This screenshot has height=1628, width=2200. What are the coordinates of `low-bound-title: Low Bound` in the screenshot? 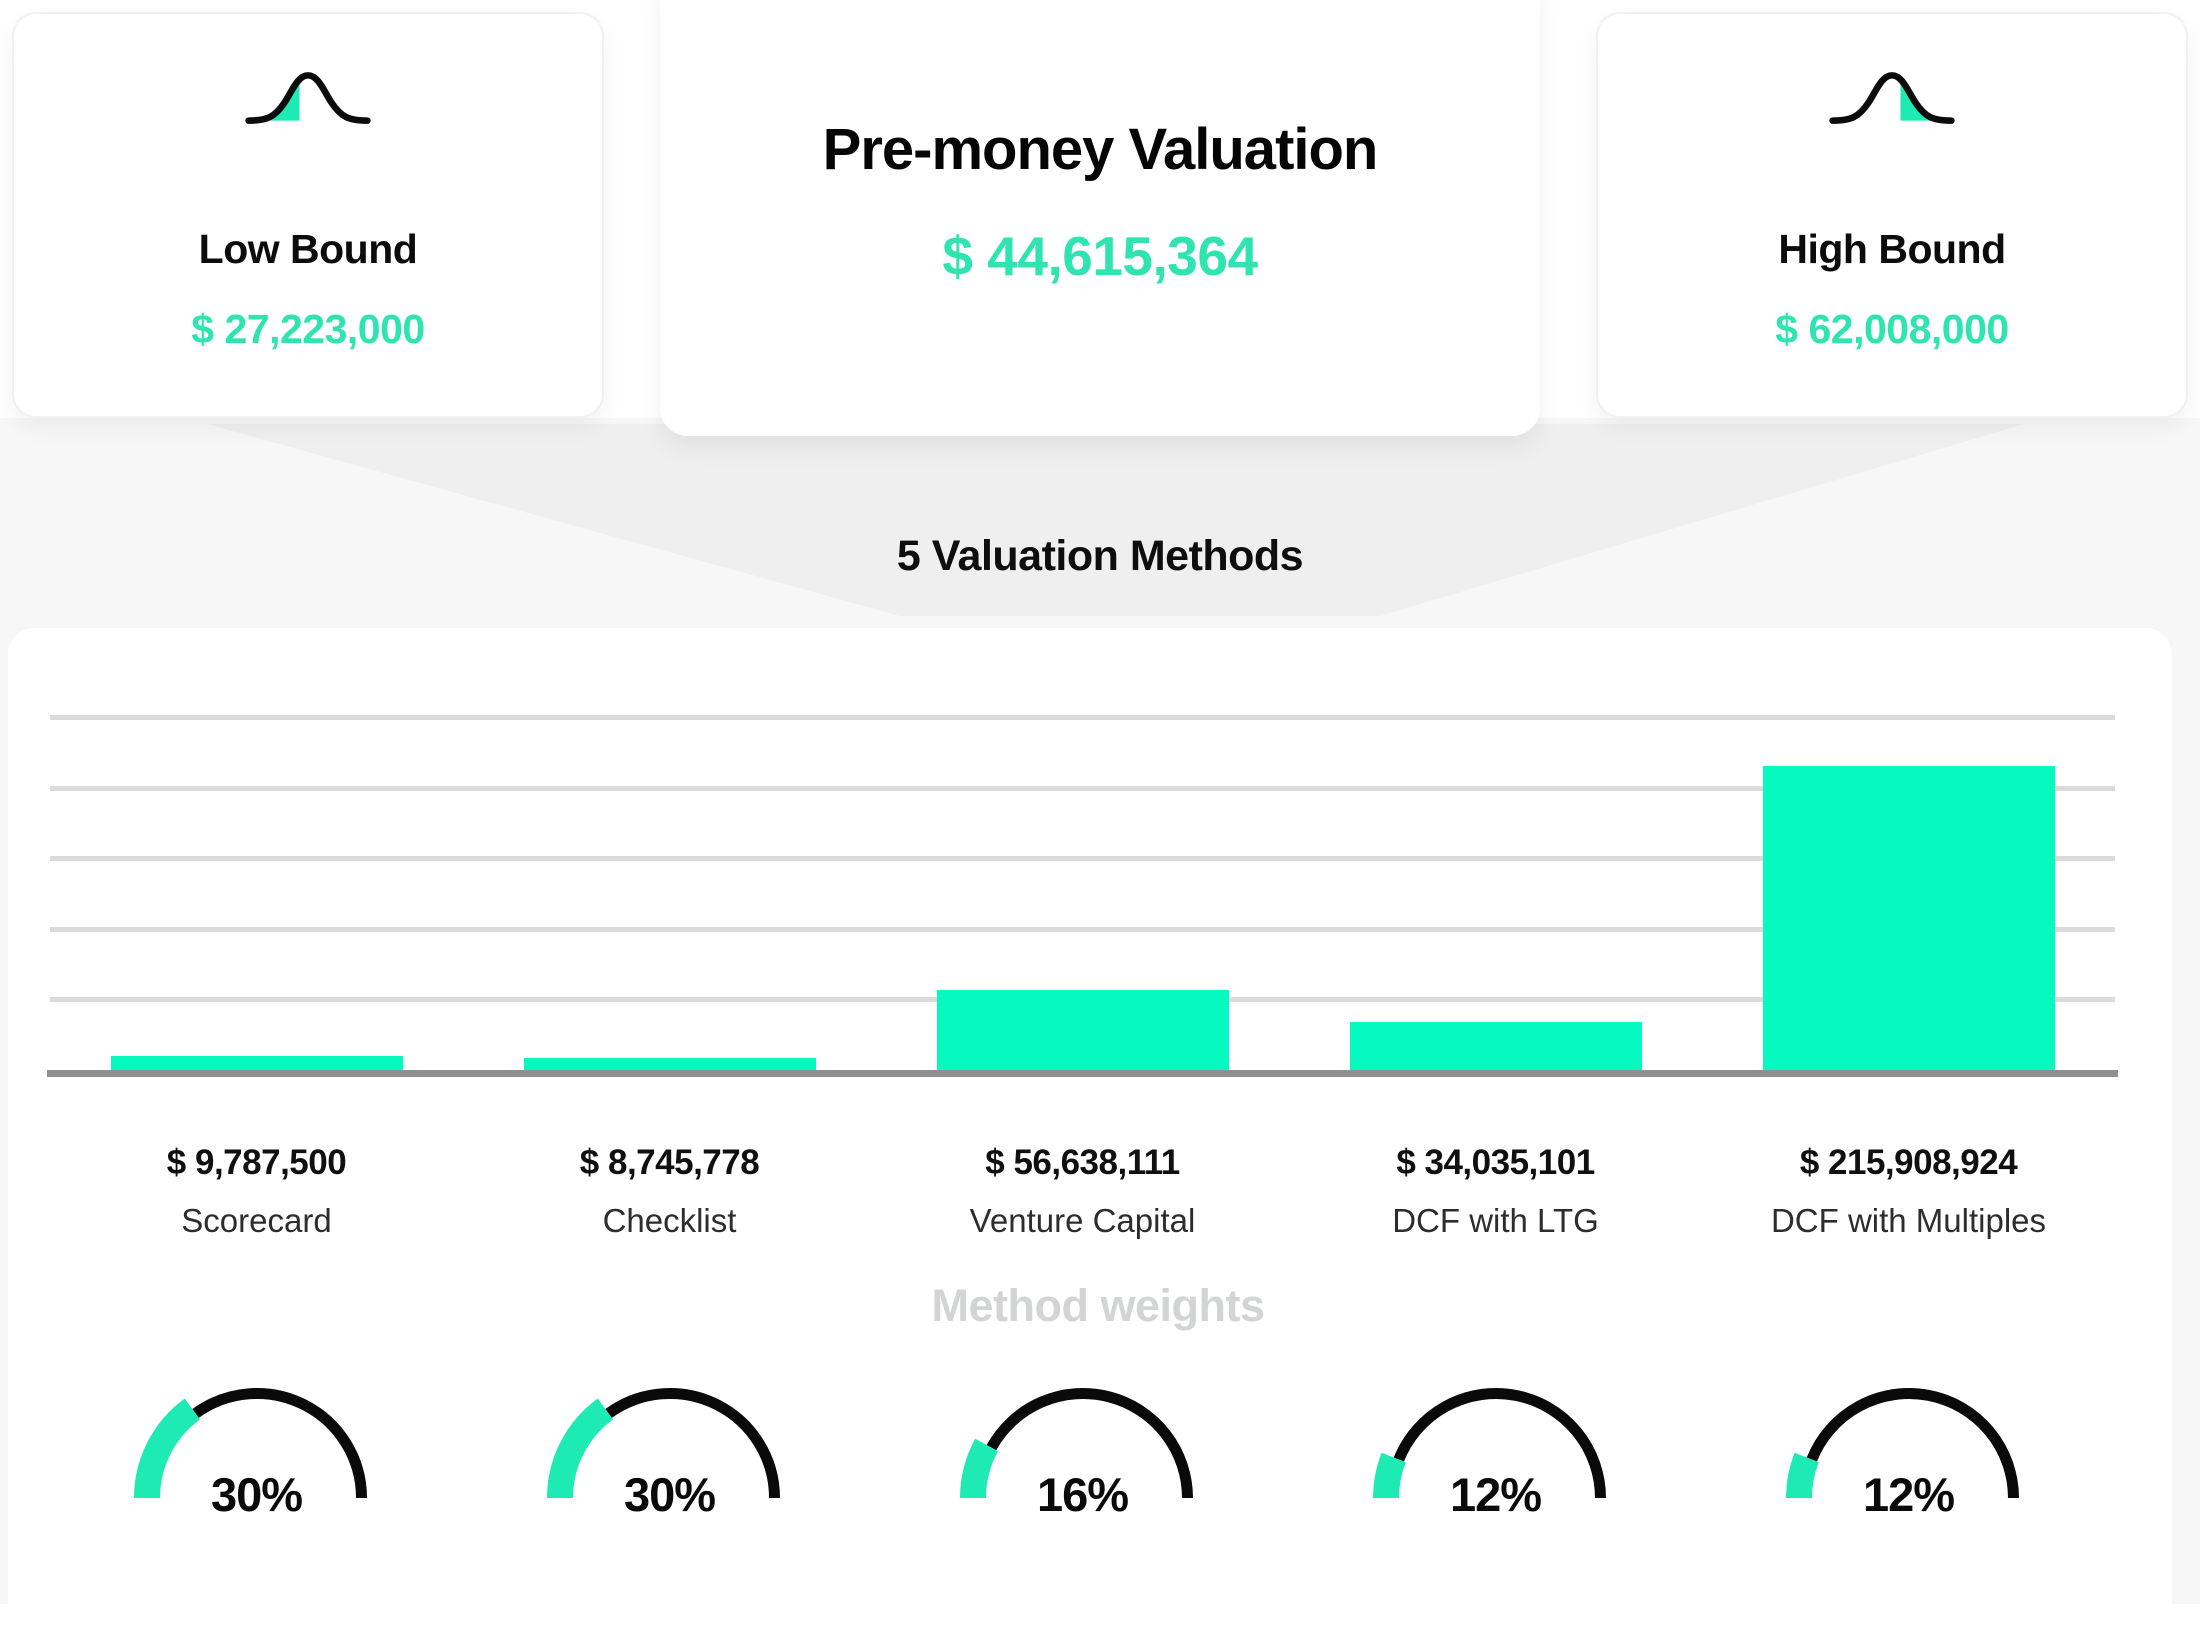 It's located at (308, 249).